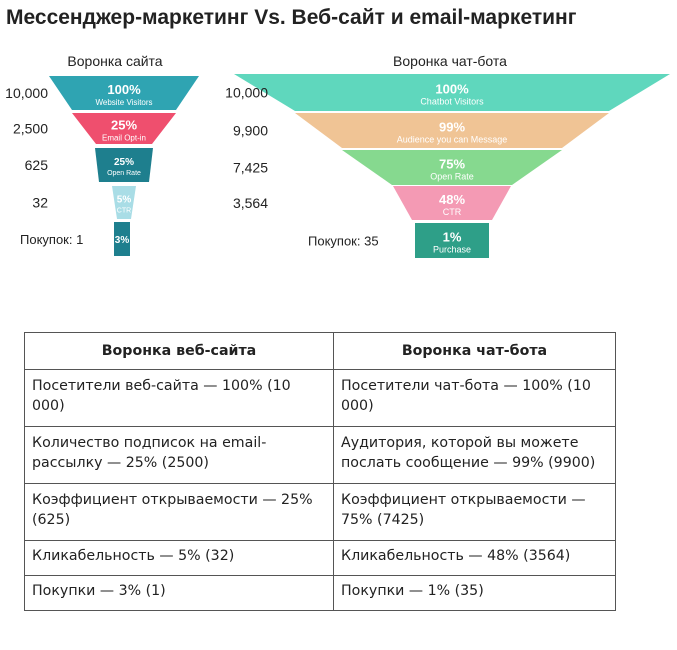 The width and height of the screenshot is (677, 650). What do you see at coordinates (343, 241) in the screenshot?
I see `funnel-purchase-count: Покупок: 35` at bounding box center [343, 241].